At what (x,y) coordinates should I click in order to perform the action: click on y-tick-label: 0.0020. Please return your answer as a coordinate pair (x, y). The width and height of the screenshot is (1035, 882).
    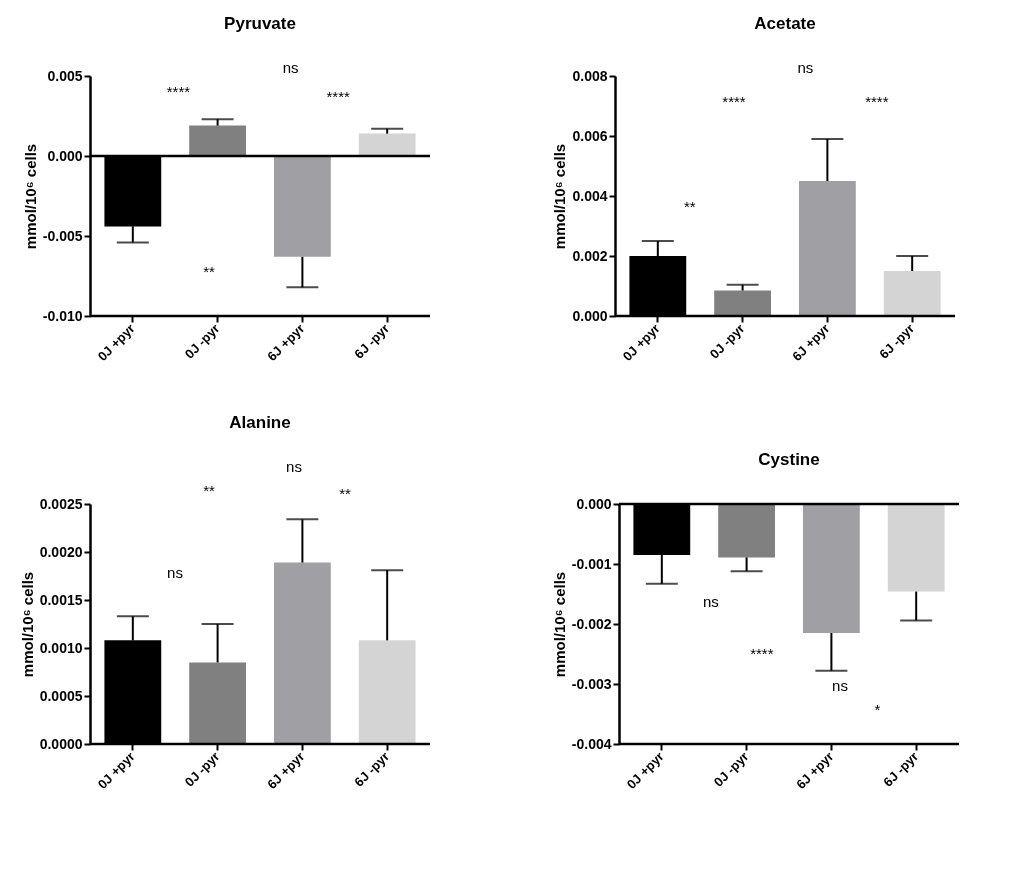
    Looking at the image, I should click on (61, 551).